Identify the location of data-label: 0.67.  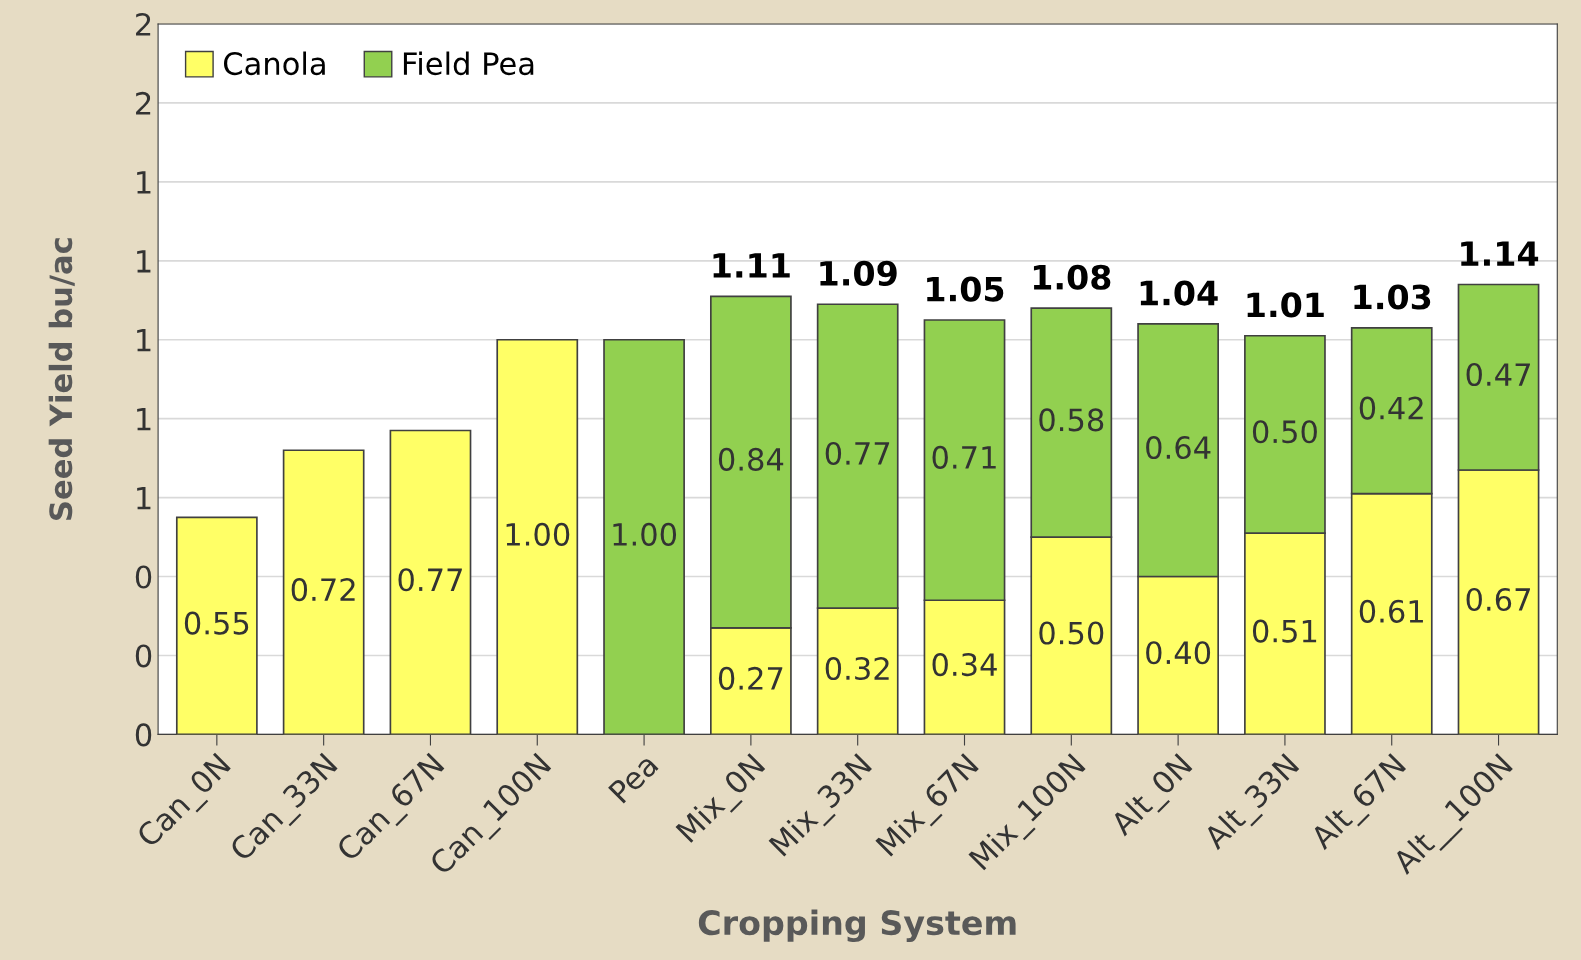
(1498, 599).